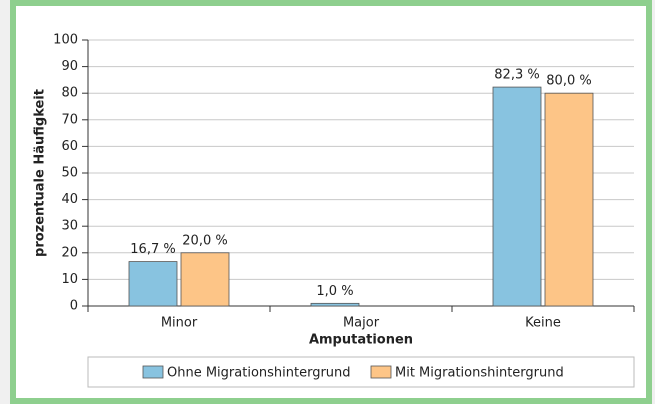 The width and height of the screenshot is (655, 404). I want to click on value-label: 16,7 %, so click(152, 249).